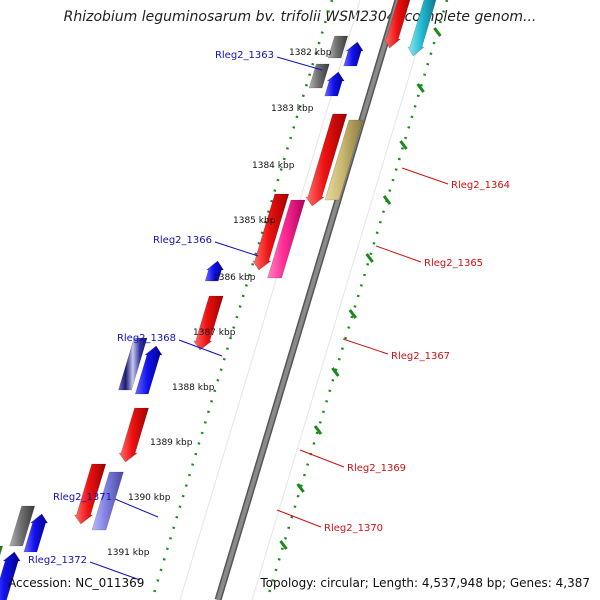 The width and height of the screenshot is (600, 600). I want to click on gene-label-rleg2_1367: Rleg2_1367, so click(420, 356).